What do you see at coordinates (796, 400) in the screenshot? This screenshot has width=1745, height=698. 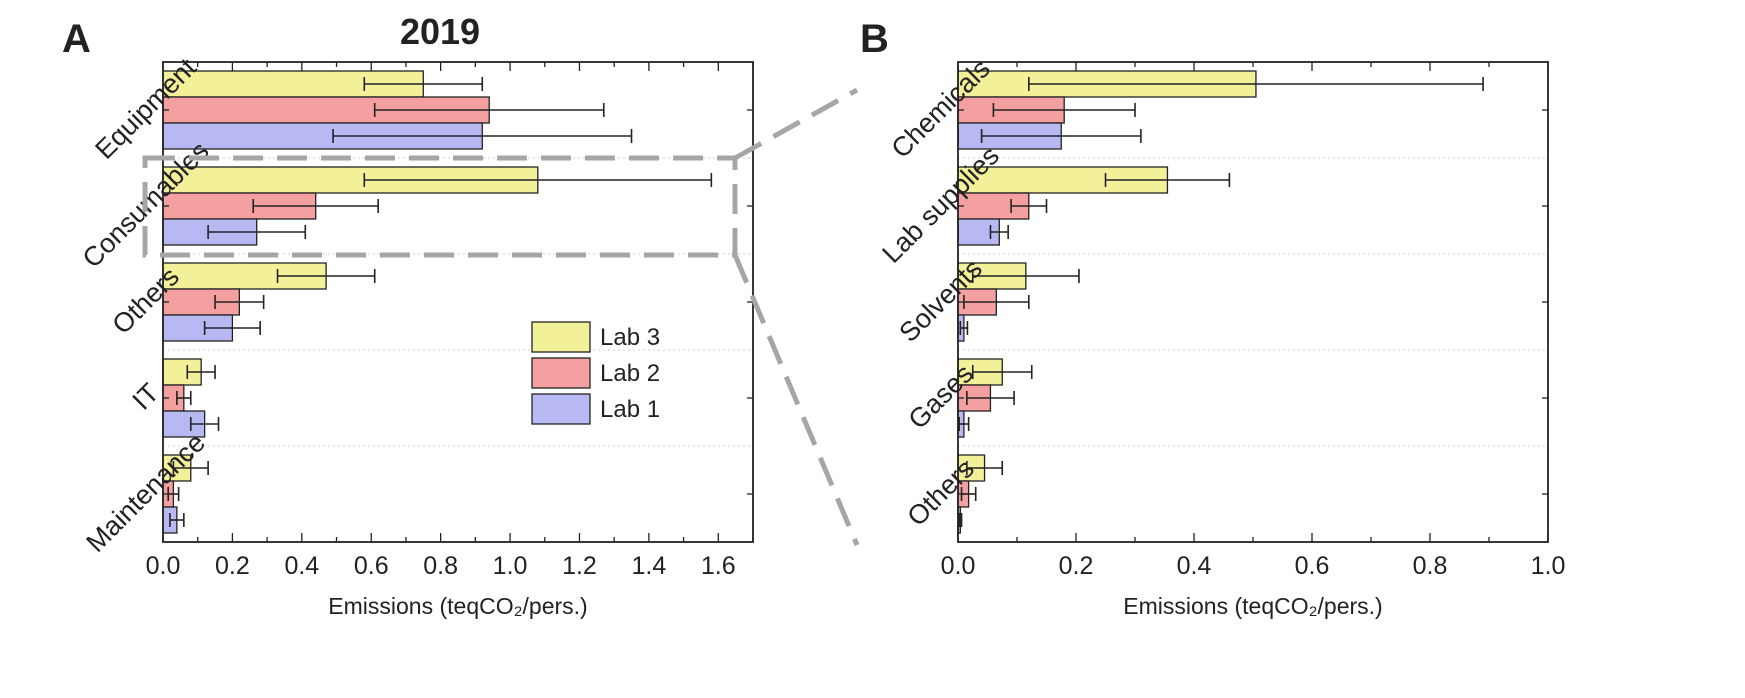 I see `zoom-line-bottom` at bounding box center [796, 400].